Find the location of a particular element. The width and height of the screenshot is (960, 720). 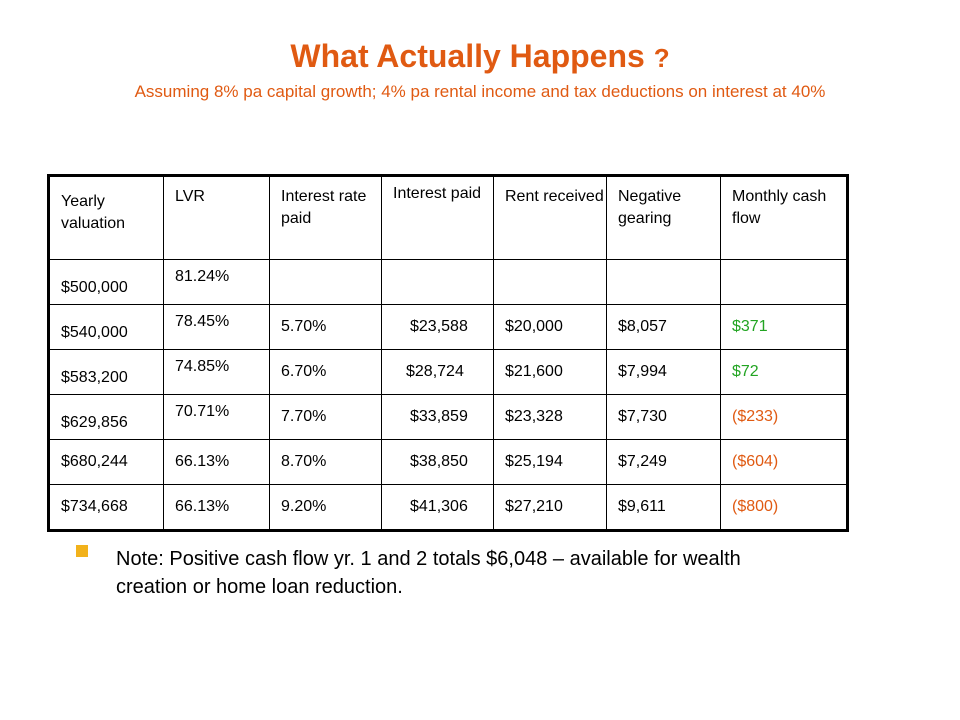

cell-interest-paid: $23,588 is located at coordinates (437, 327).